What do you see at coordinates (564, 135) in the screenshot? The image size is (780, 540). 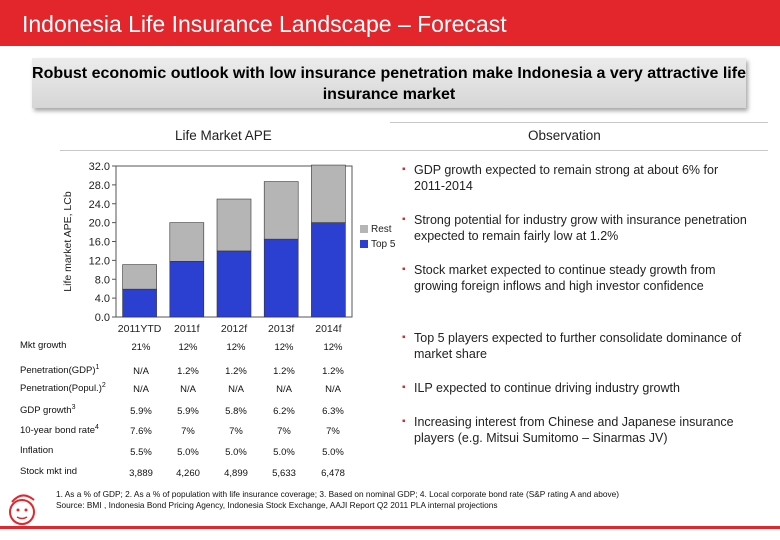 I see `observation-section-header: Observation` at bounding box center [564, 135].